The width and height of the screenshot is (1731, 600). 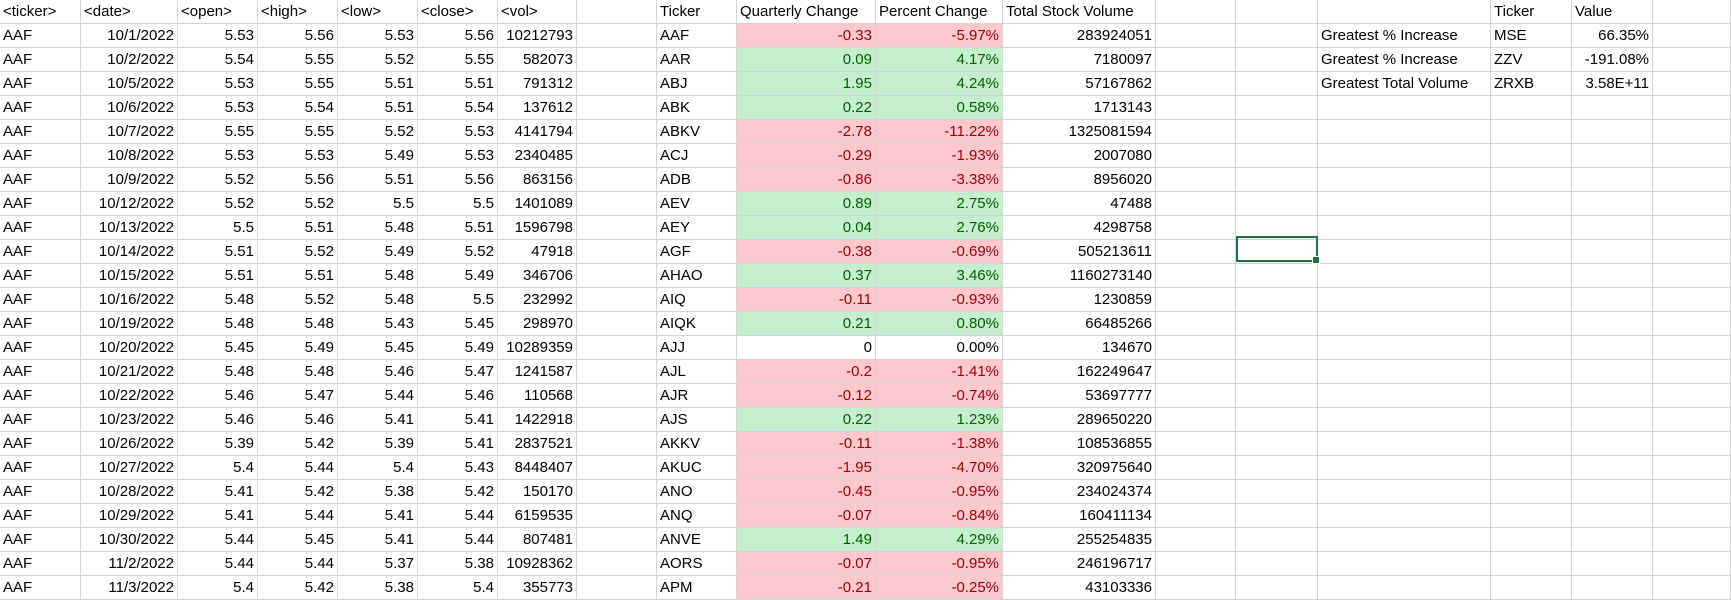 What do you see at coordinates (939, 588) in the screenshot?
I see `percent-change-cell: -0.25%` at bounding box center [939, 588].